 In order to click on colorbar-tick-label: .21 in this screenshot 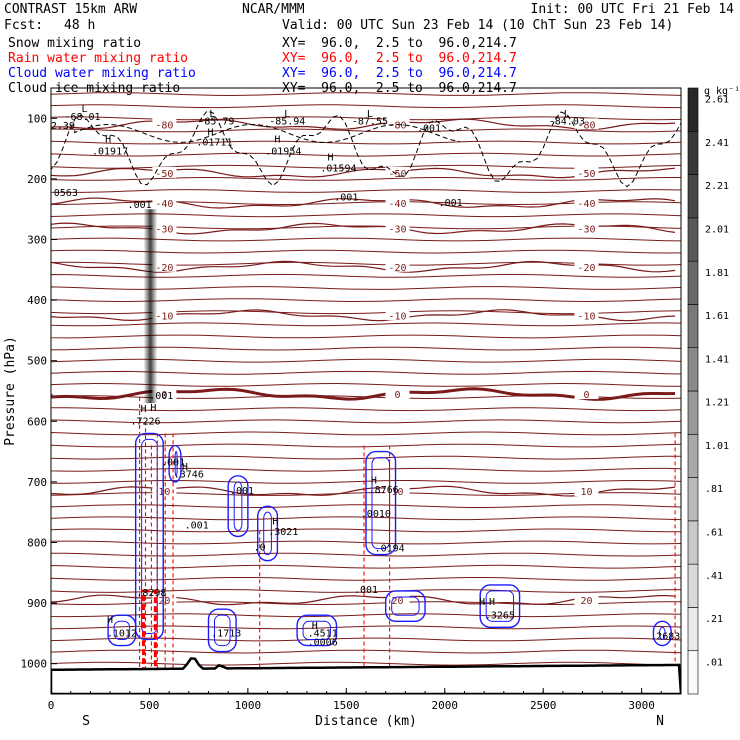, I will do `click(714, 619)`.